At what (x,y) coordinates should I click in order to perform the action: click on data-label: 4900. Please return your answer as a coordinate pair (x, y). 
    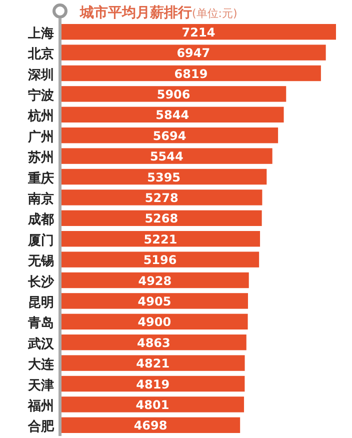
    Looking at the image, I should click on (155, 322).